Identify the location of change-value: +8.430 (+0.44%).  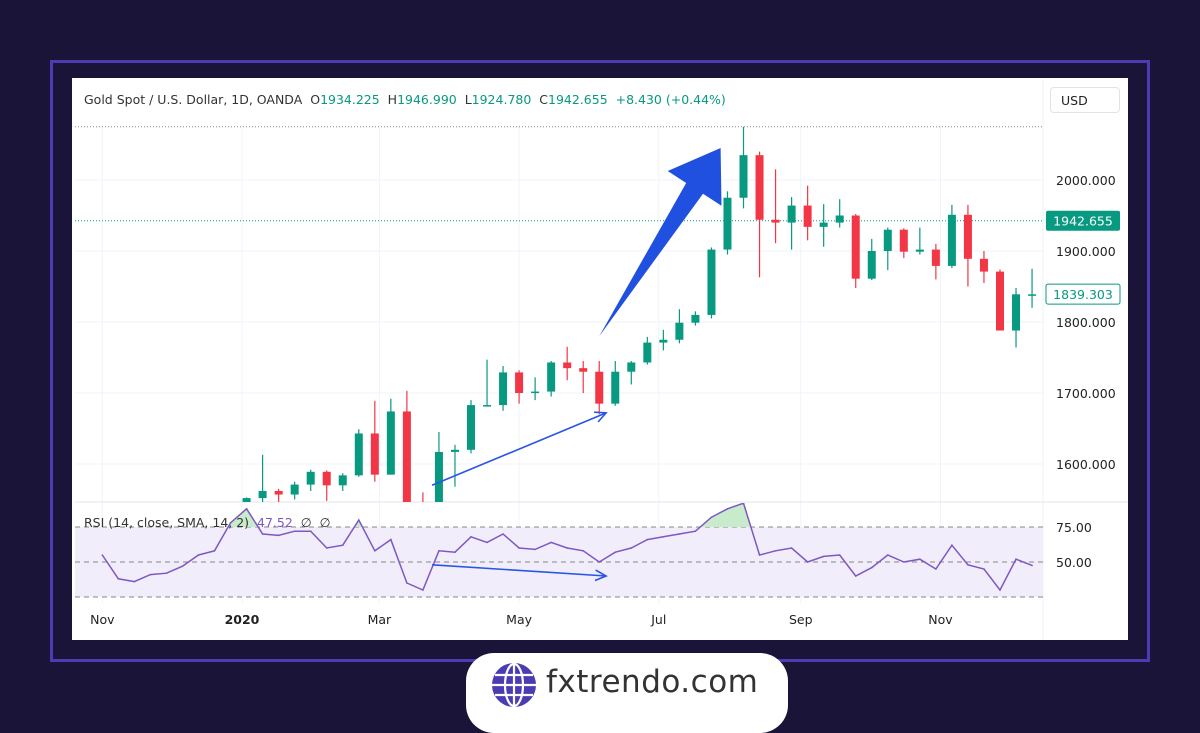
(670, 99).